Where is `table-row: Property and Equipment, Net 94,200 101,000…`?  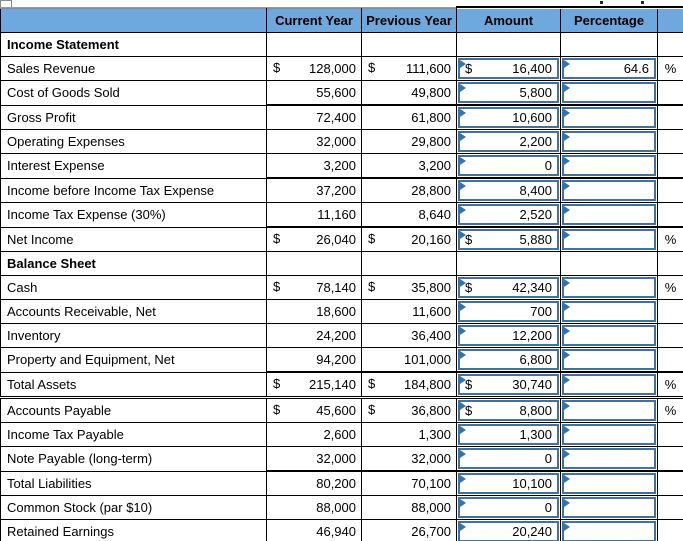 table-row: Property and Equipment, Net 94,200 101,000… is located at coordinates (341, 360).